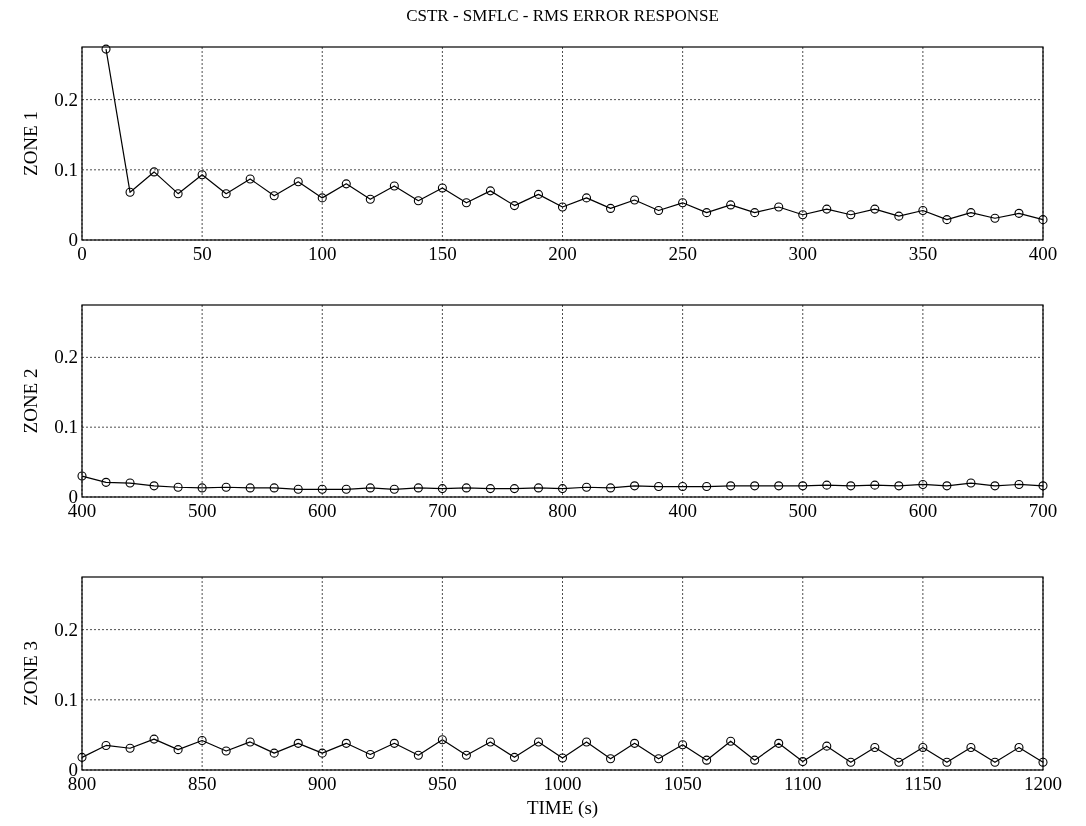 The width and height of the screenshot is (1086, 826). Describe the element at coordinates (562, 253) in the screenshot. I see `x-tick-label: 200` at that location.